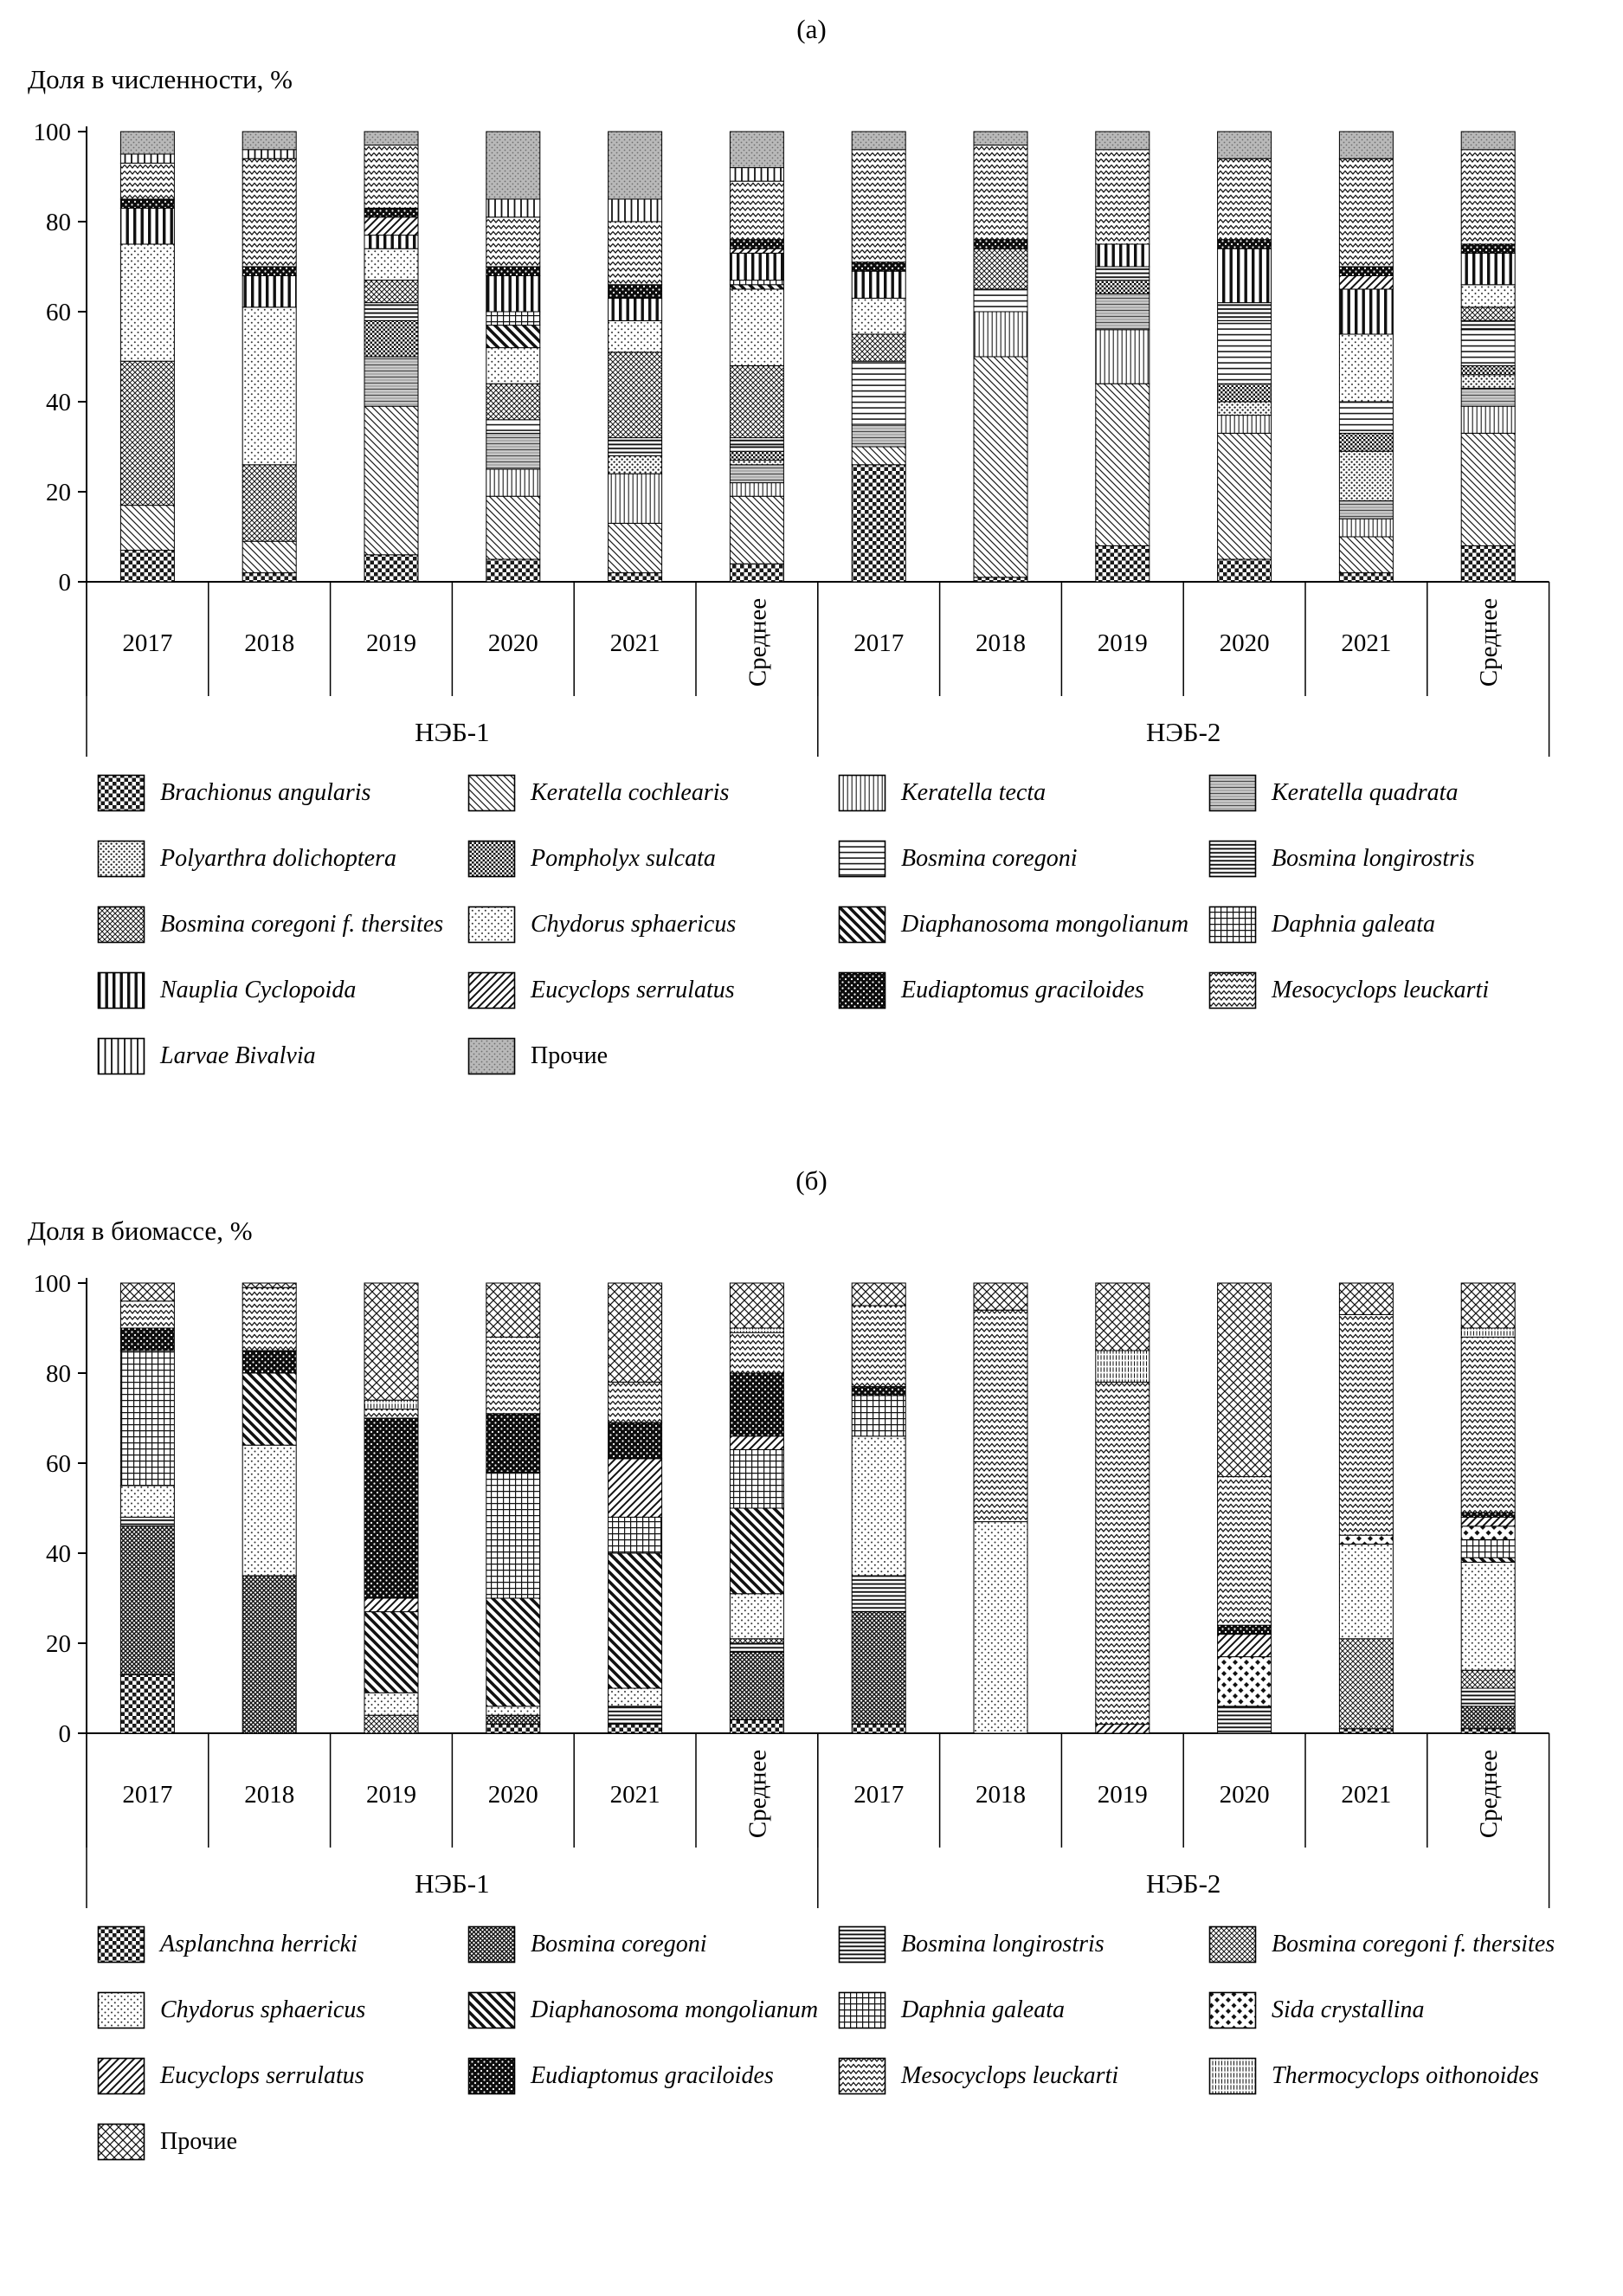  I want to click on legend-label: Mesocyclops leuckarti, so click(1381, 990).